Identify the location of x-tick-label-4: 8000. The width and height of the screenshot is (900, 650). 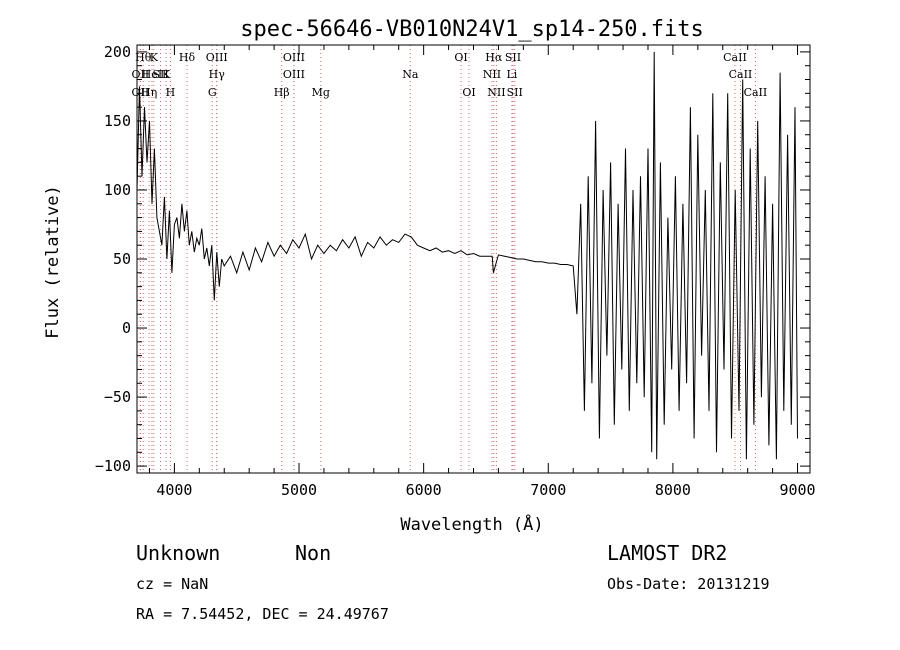
(673, 490).